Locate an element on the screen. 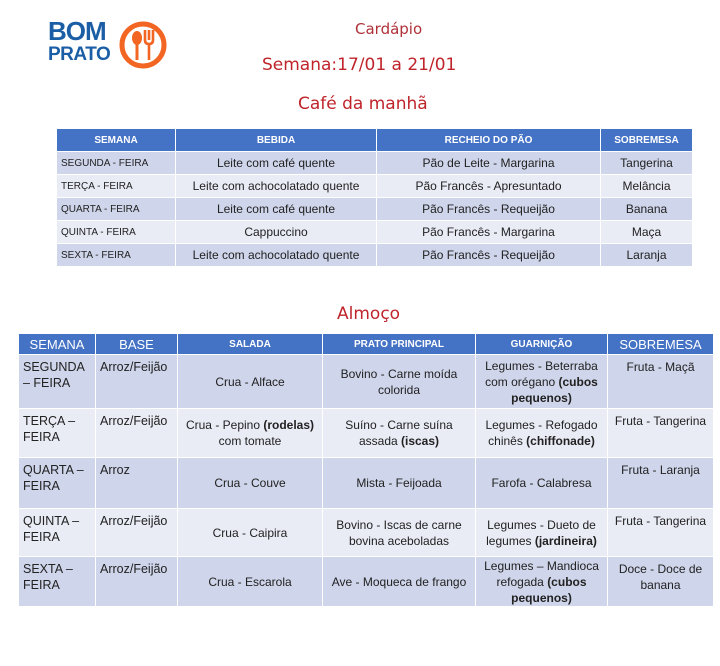 Image resolution: width=720 pixels, height=666 pixels. table-cell: Crua - Pepino (rodelas) com tomate is located at coordinates (250, 433).